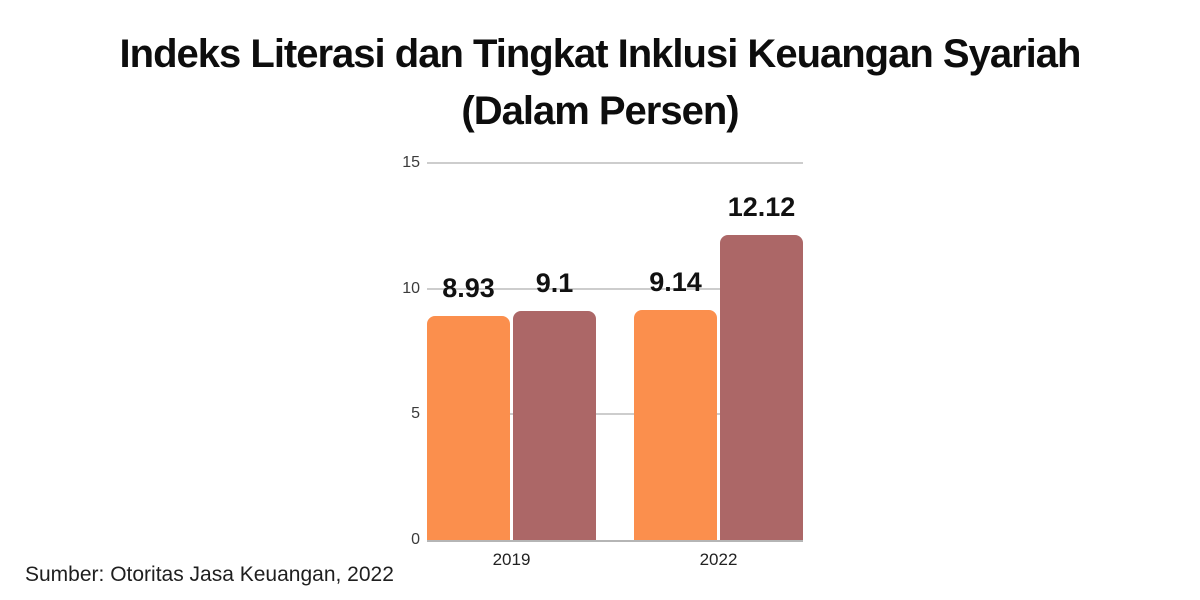  What do you see at coordinates (511, 559) in the screenshot?
I see `x-tick-label-2019: 2019` at bounding box center [511, 559].